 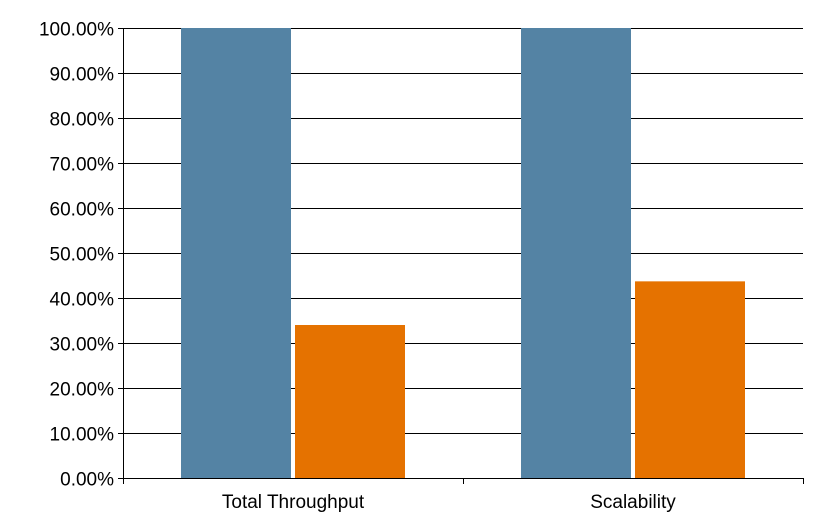 I want to click on category-label: Total Throughput, so click(x=293, y=502).